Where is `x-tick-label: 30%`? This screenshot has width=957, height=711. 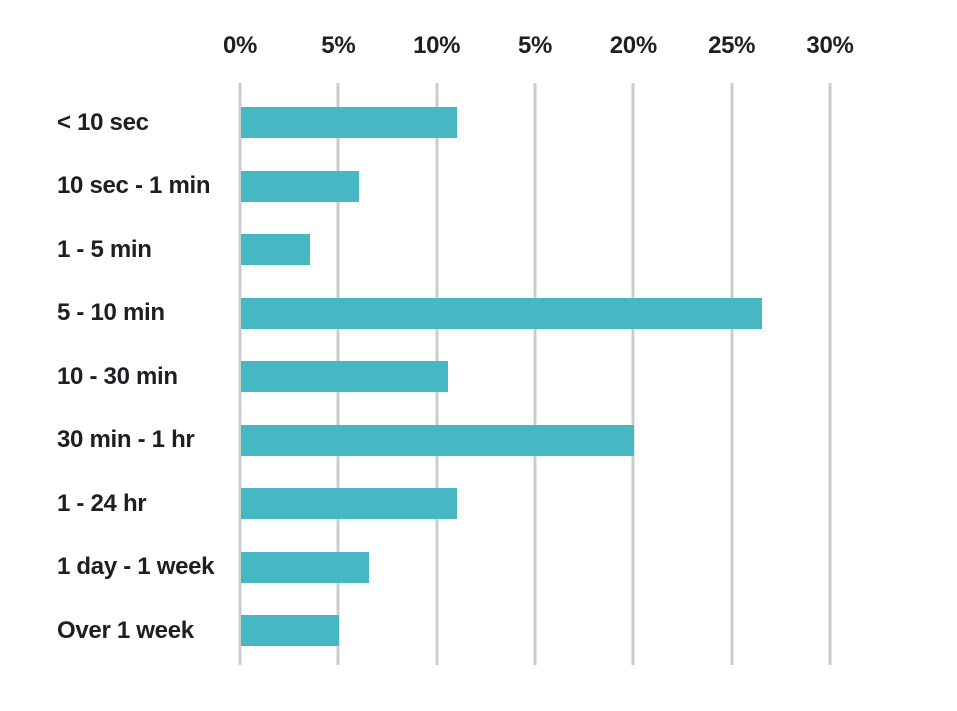 x-tick-label: 30% is located at coordinates (830, 45).